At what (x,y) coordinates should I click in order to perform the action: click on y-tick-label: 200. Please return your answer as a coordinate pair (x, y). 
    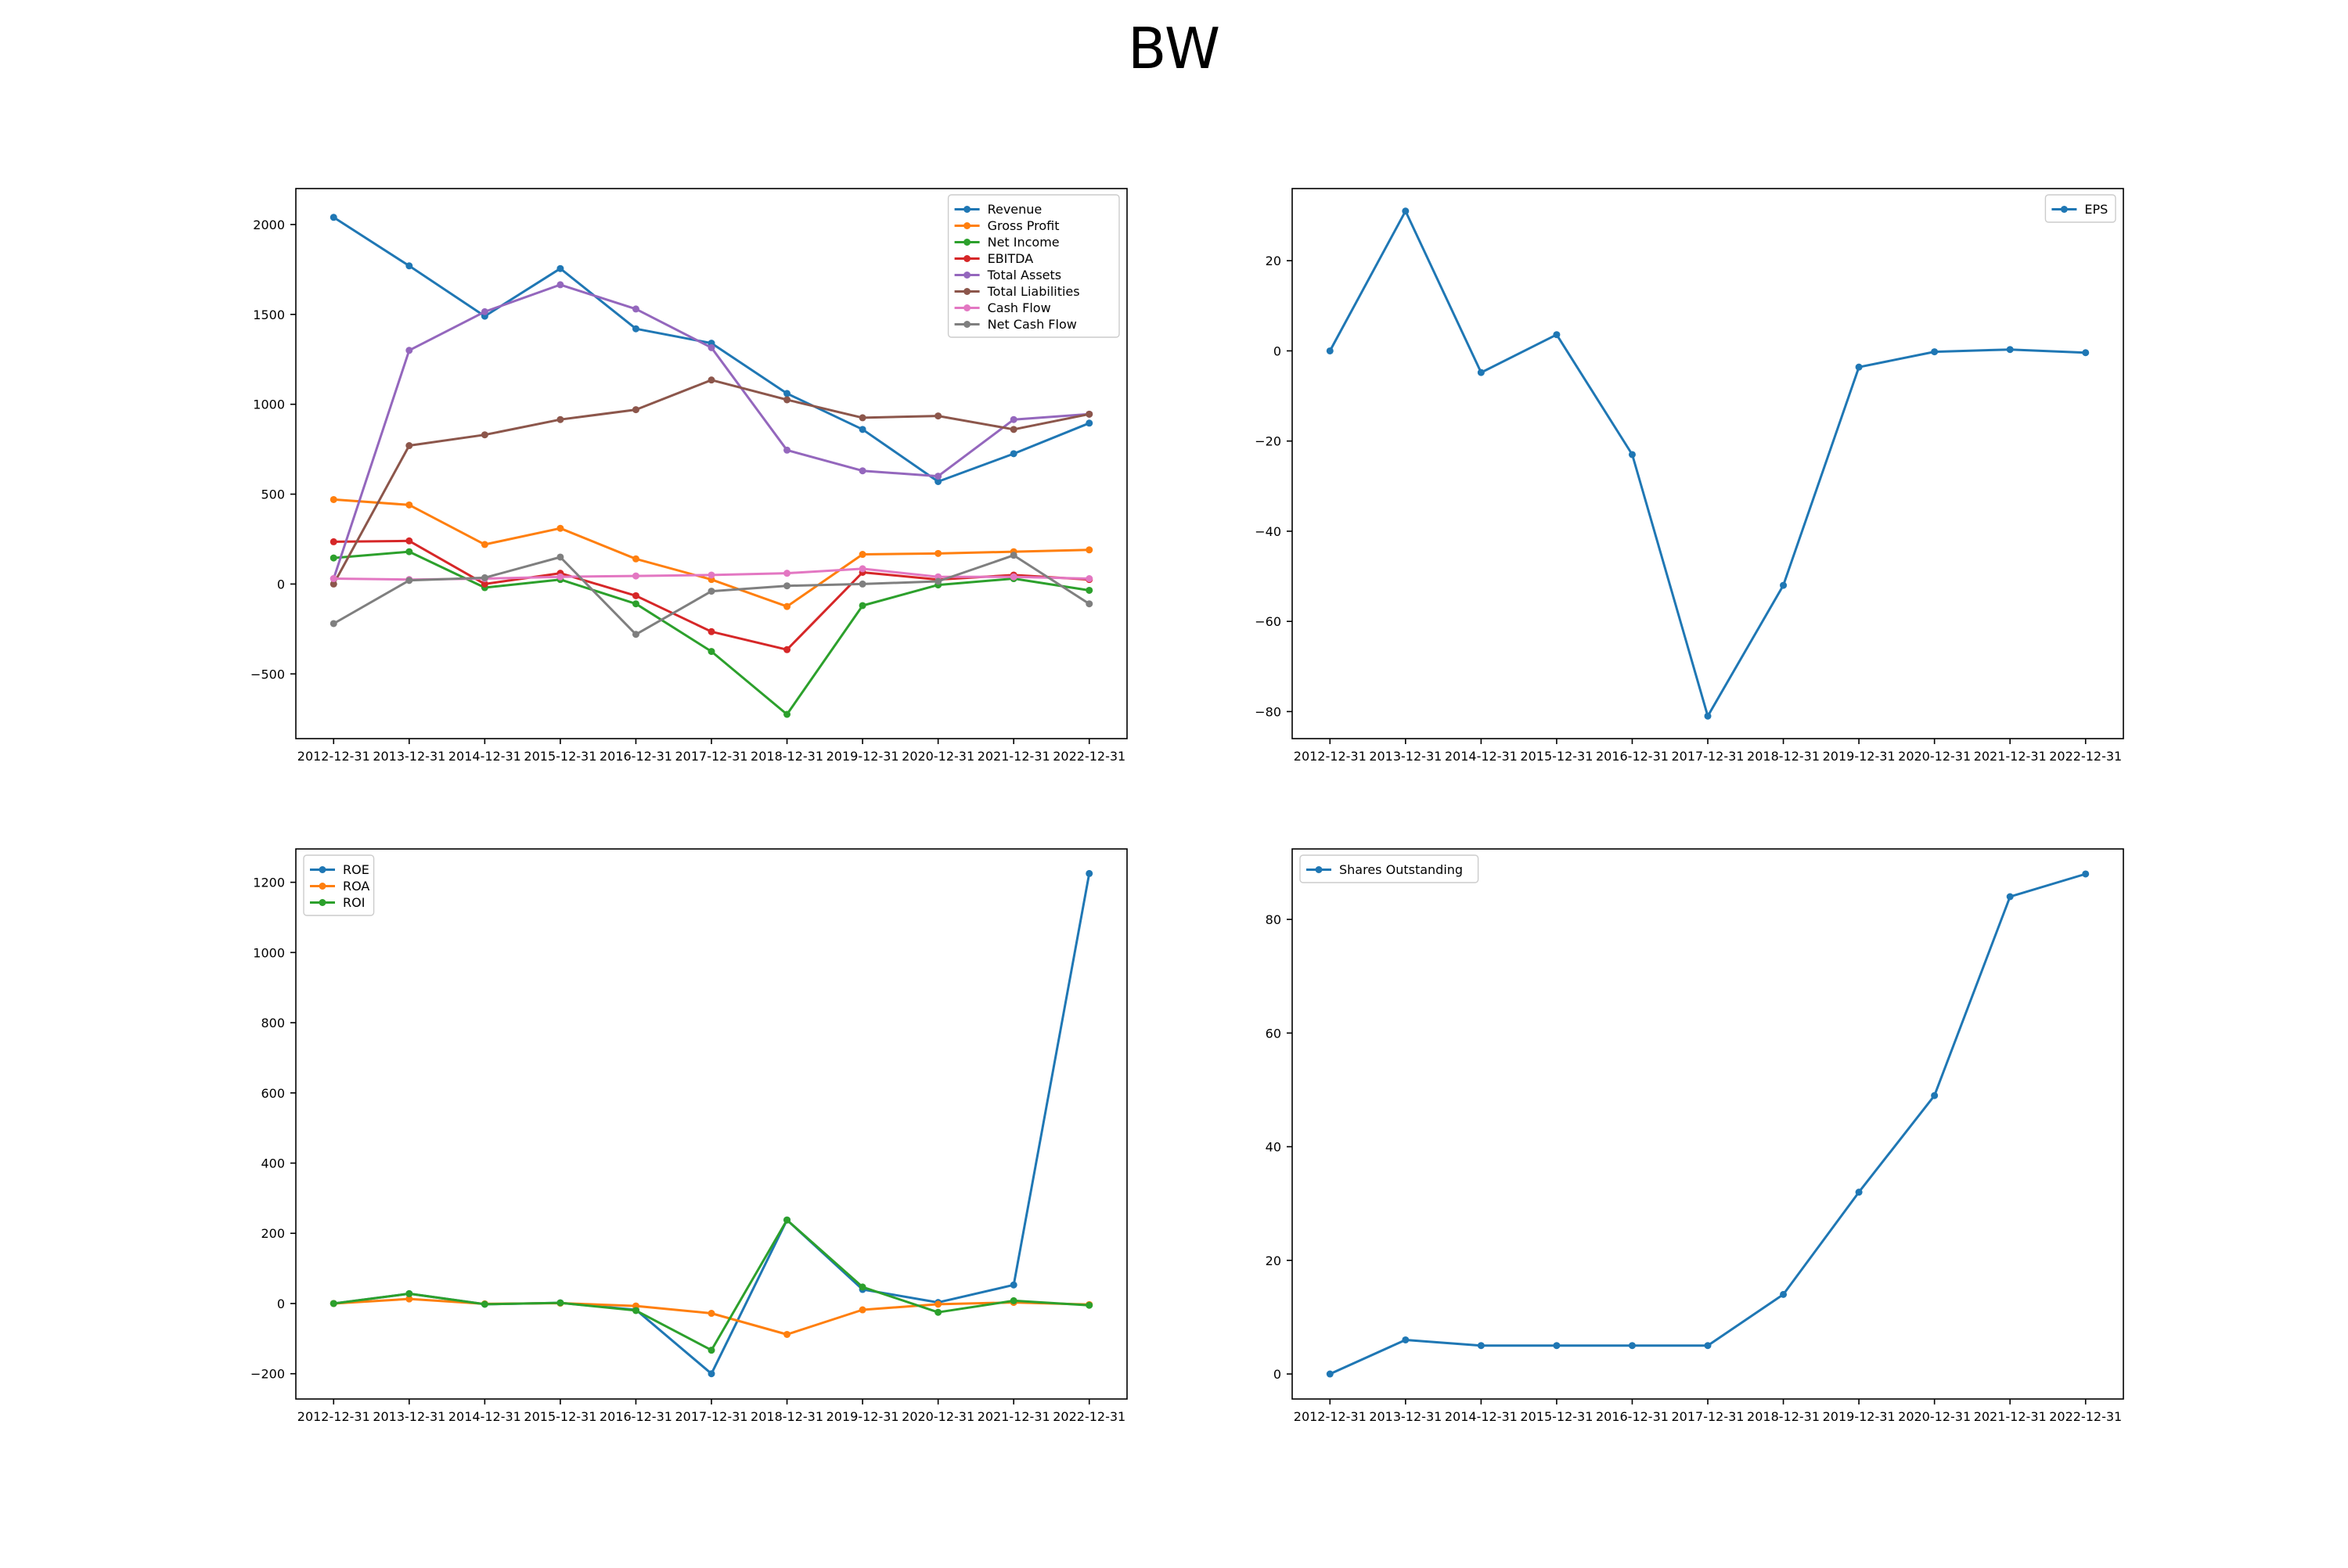
    Looking at the image, I should click on (273, 1234).